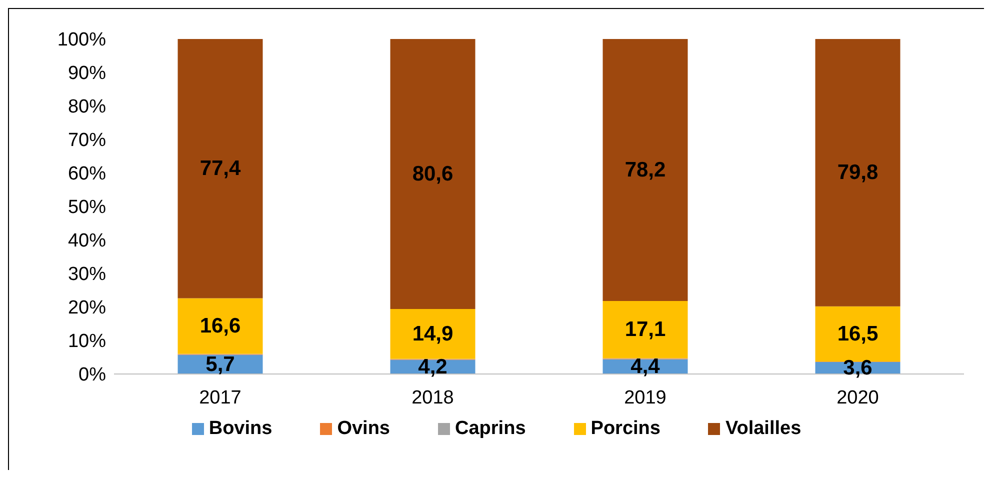 The width and height of the screenshot is (993, 479). Describe the element at coordinates (87, 308) in the screenshot. I see `y-tick-label: 20%` at that location.